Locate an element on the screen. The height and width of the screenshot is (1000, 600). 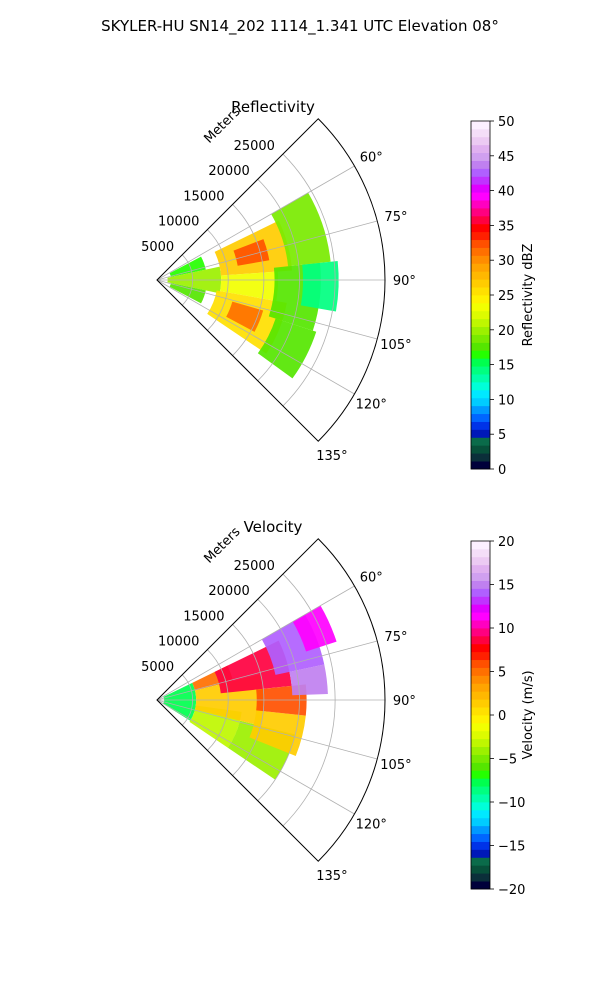
colorbar-tick-label-7: 35 is located at coordinates (506, 226).